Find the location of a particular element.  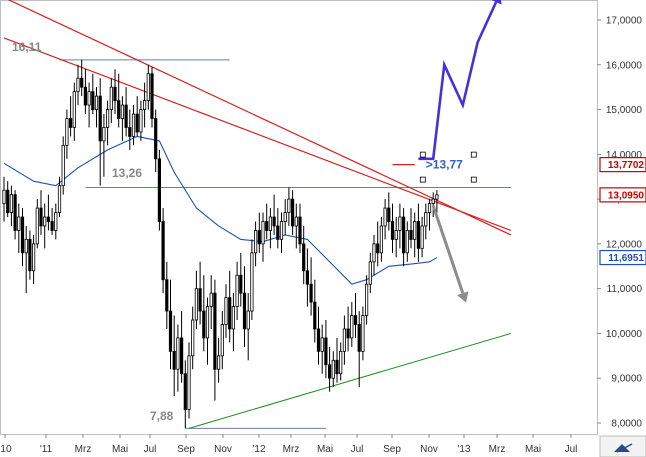

label-target: >13,77 is located at coordinates (444, 165).